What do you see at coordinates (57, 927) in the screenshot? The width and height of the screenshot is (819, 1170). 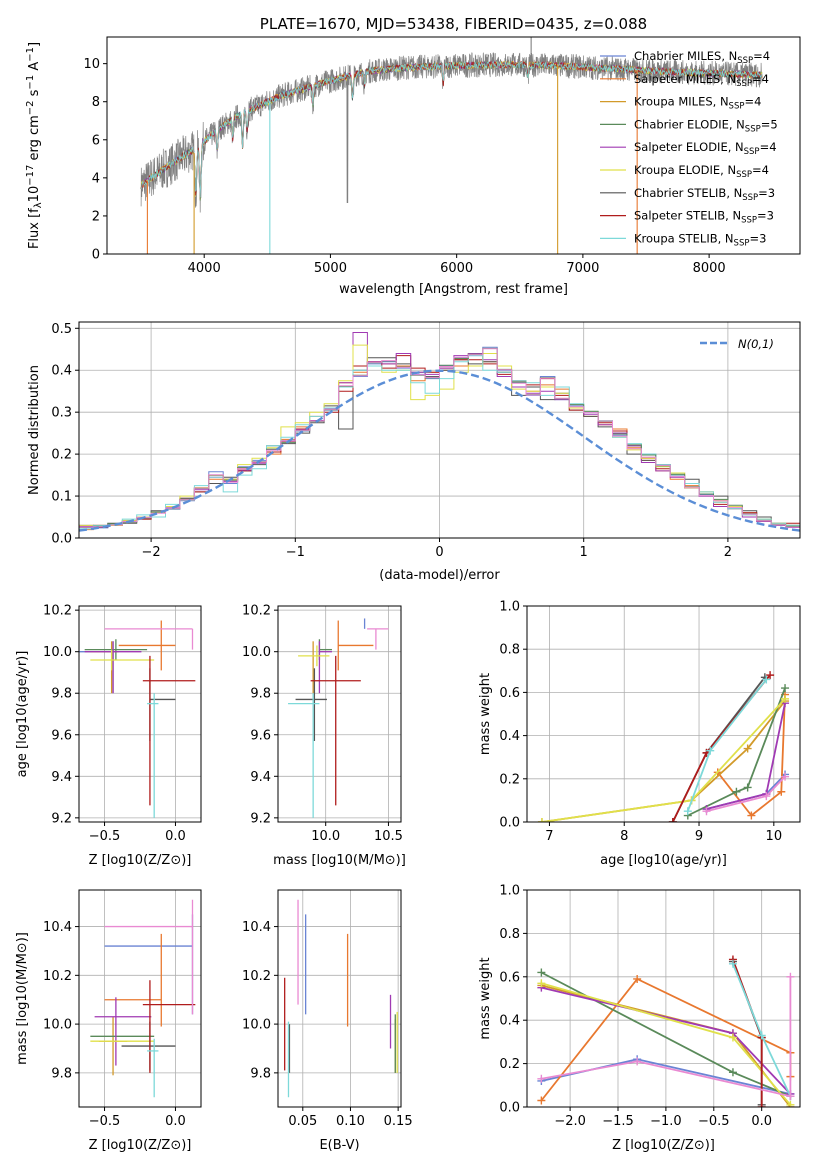 I see `y-tick-label: 10.4` at bounding box center [57, 927].